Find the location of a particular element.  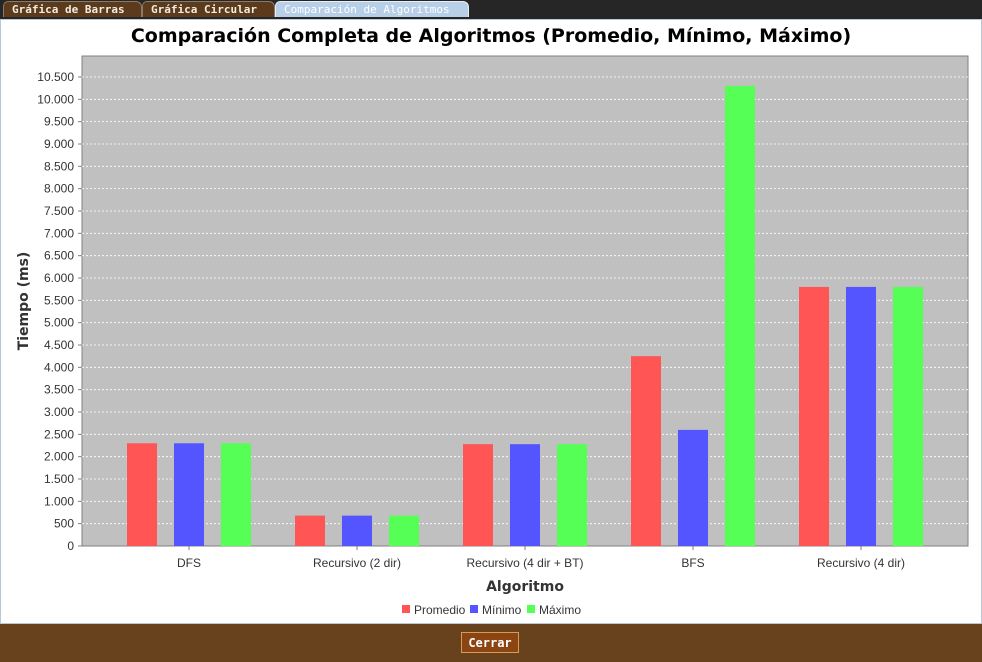

legend-label: Máximo is located at coordinates (560, 610).